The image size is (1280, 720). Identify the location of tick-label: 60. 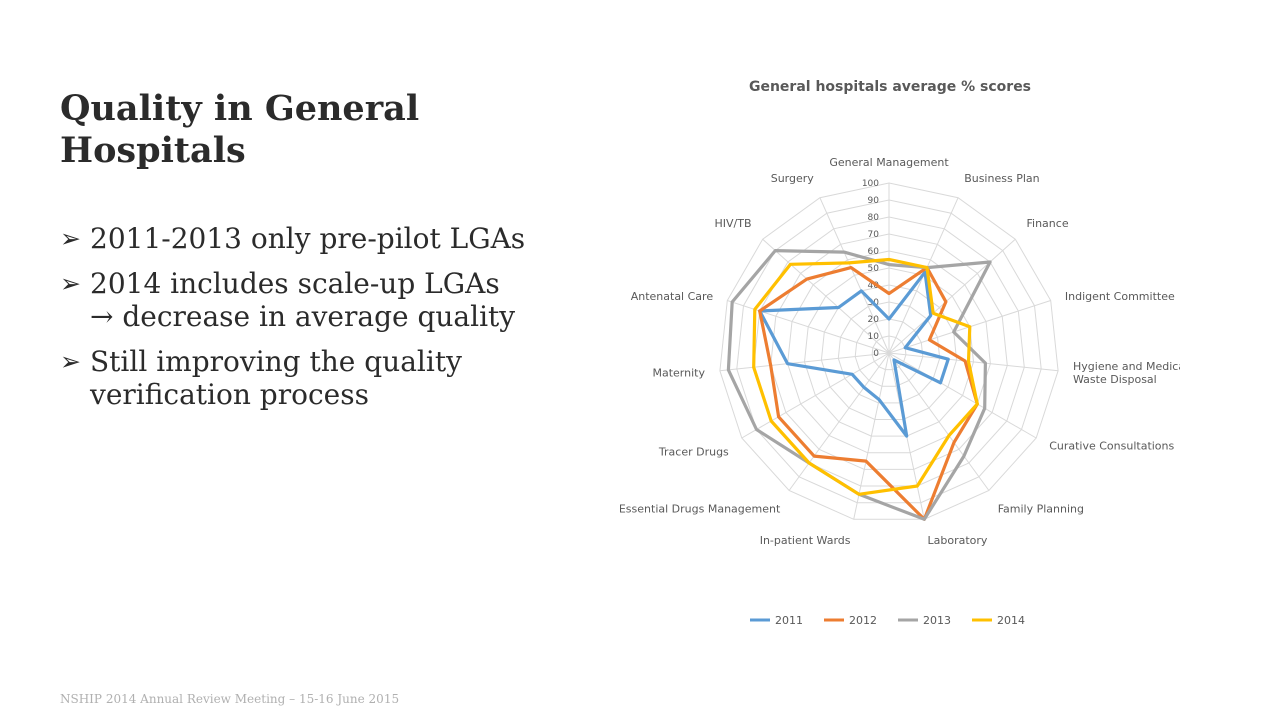
(874, 252).